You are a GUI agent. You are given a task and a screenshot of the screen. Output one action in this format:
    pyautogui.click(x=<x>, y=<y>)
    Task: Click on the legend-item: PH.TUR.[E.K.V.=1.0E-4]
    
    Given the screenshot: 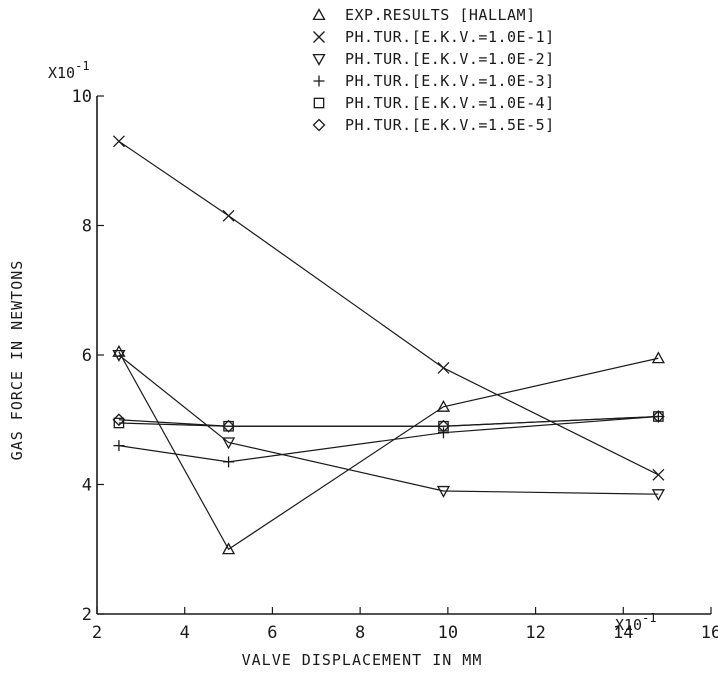 What is the action you would take?
    pyautogui.click(x=434, y=103)
    